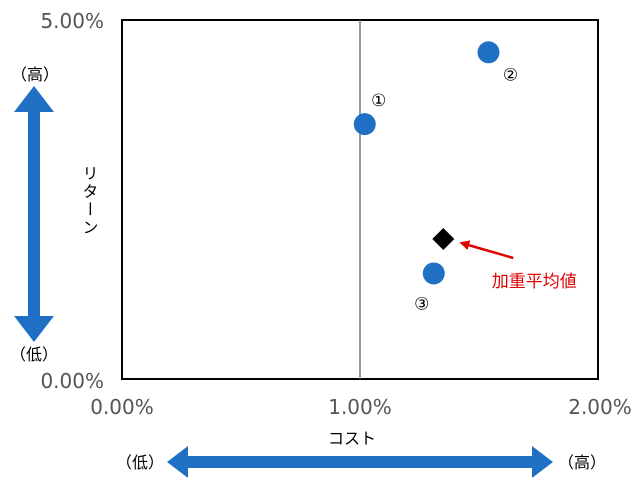 The image size is (644, 482). I want to click on x-arrow-high-label: （高）, so click(582, 462).